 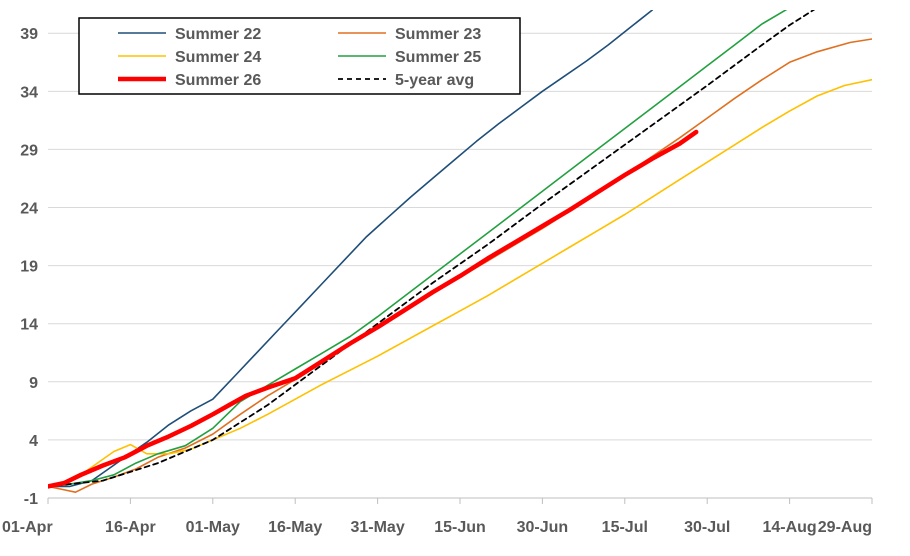 What do you see at coordinates (625, 527) in the screenshot?
I see `x-tick-label: 15-Jul` at bounding box center [625, 527].